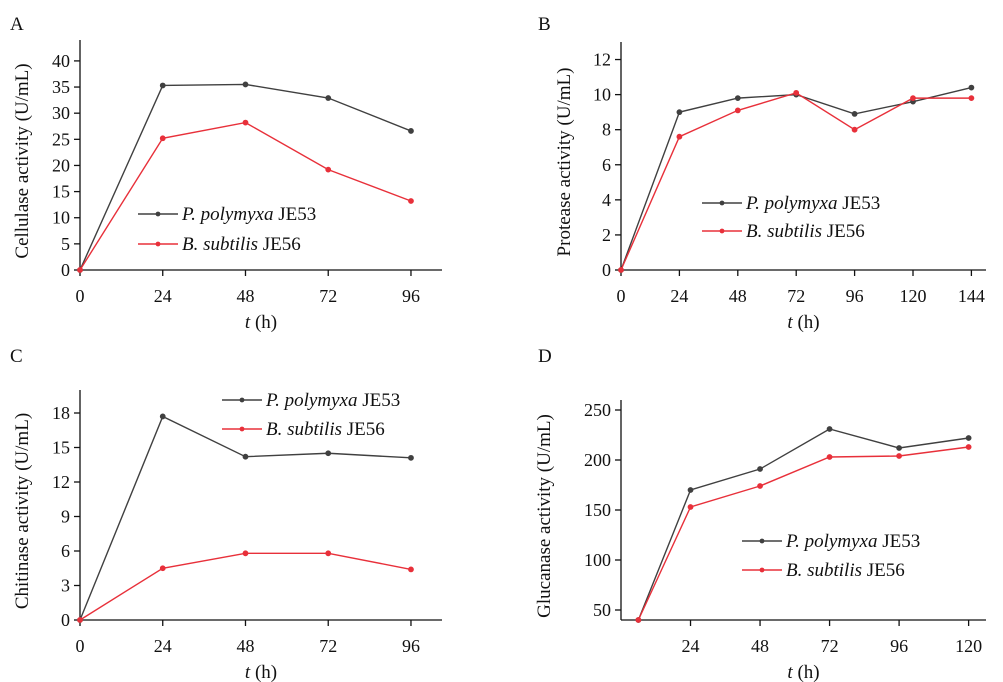 This screenshot has width=1003, height=682. What do you see at coordinates (65, 244) in the screenshot?
I see `y-tick-label: 5` at bounding box center [65, 244].